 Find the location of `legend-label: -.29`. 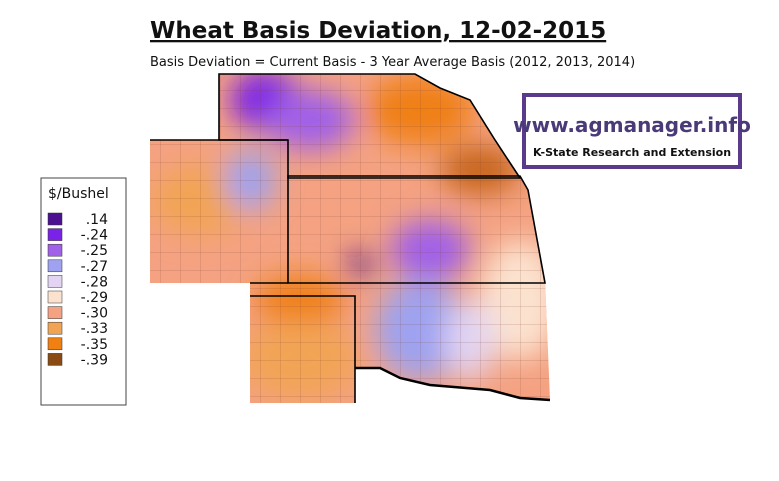

legend-label: -.29 is located at coordinates (94, 298).